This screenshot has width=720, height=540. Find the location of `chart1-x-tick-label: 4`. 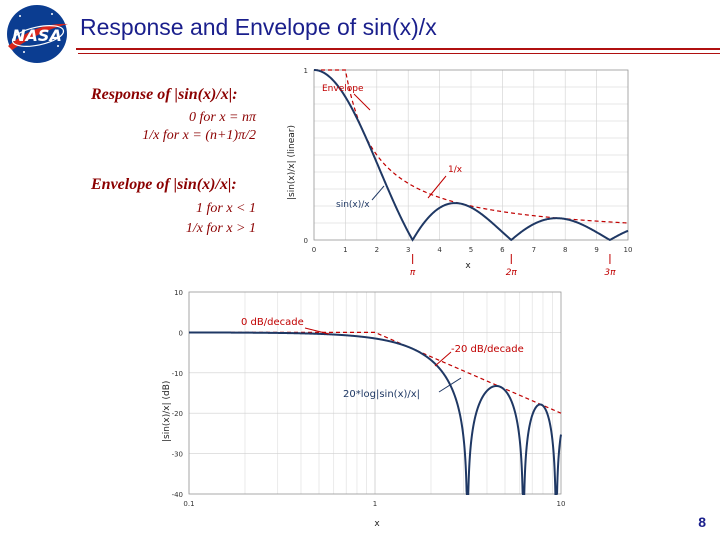

chart1-x-tick-label: 4 is located at coordinates (439, 250).